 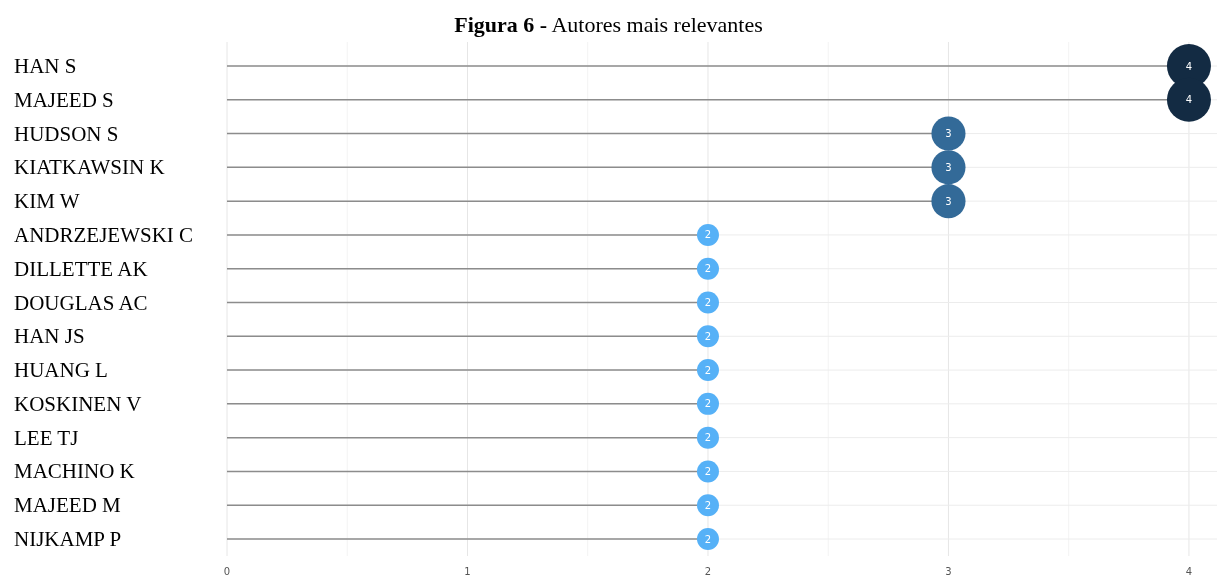 I want to click on y-tick-label: MAJEED M, so click(x=68, y=505).